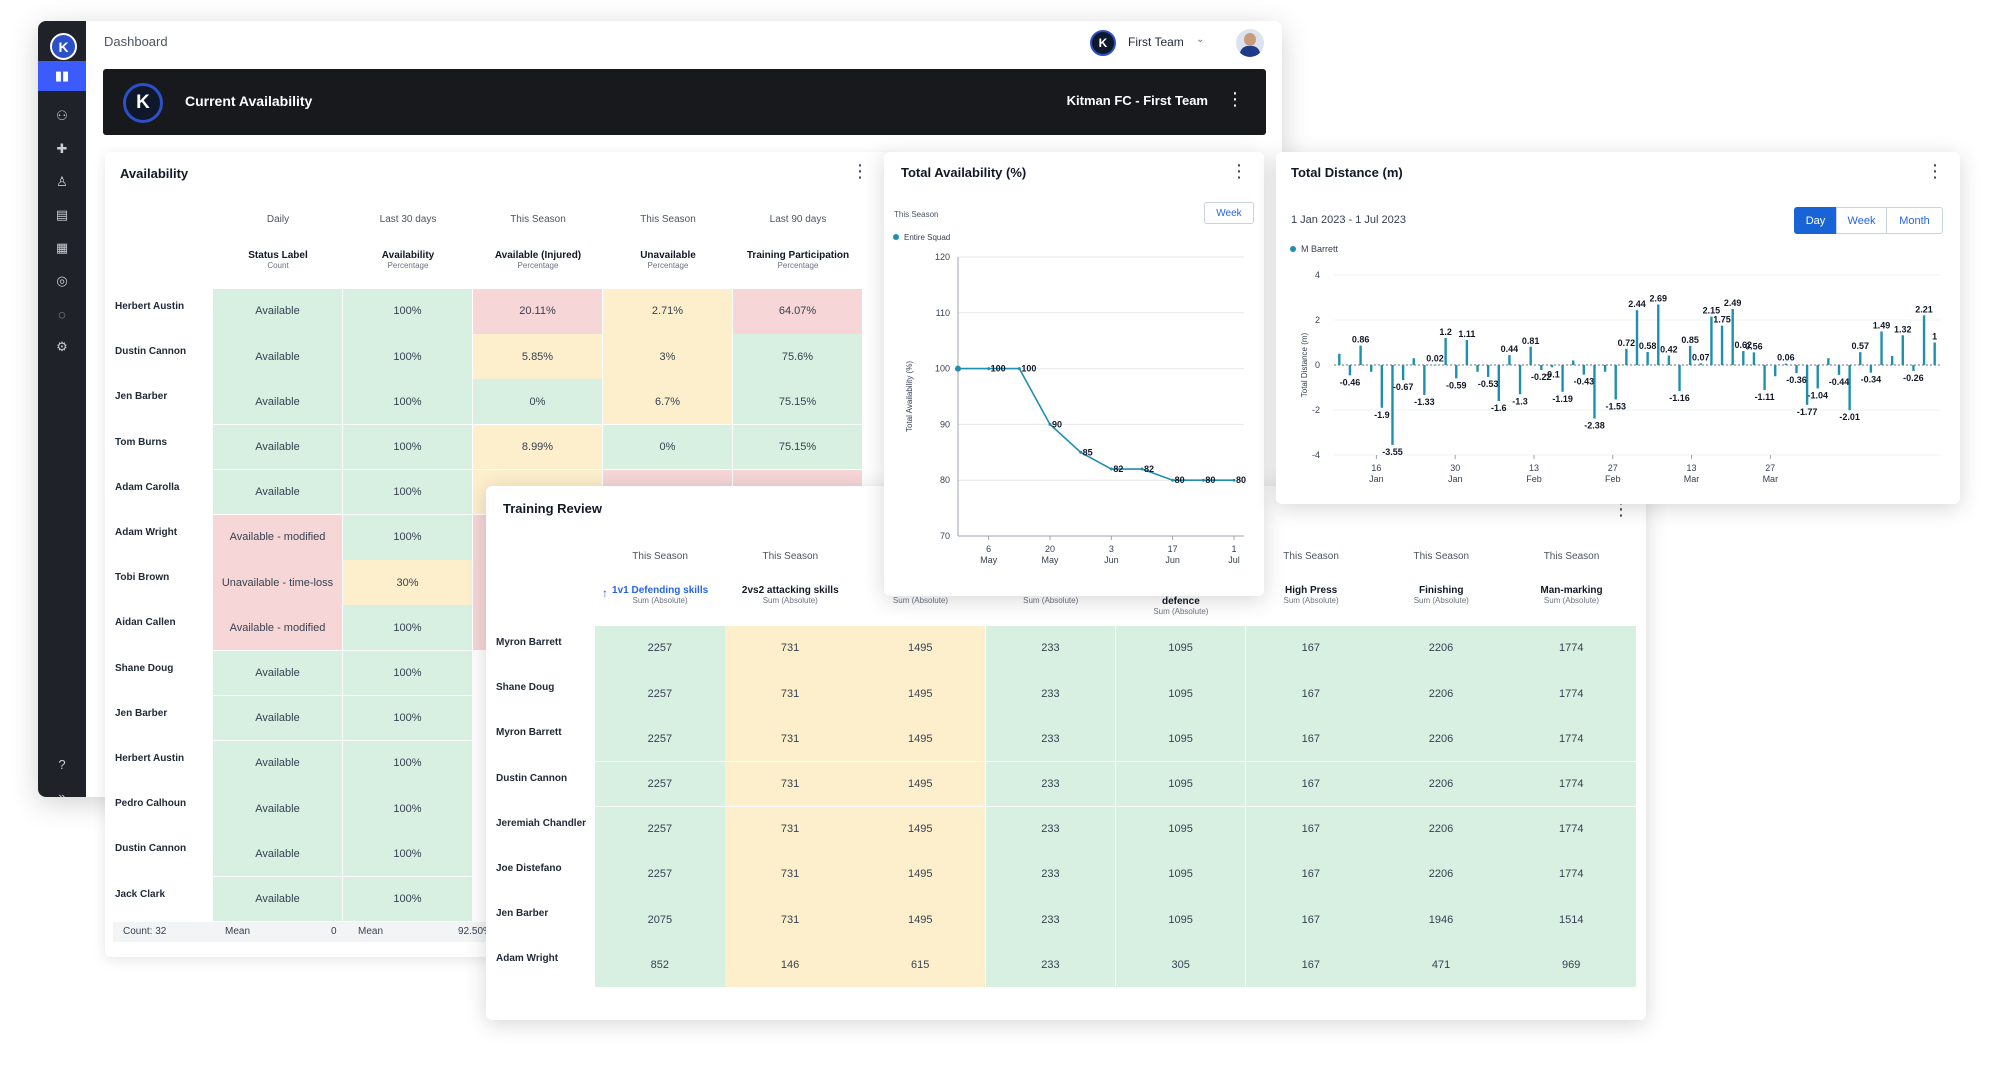  I want to click on column-header: High Press Sum (Absolute), so click(1311, 595).